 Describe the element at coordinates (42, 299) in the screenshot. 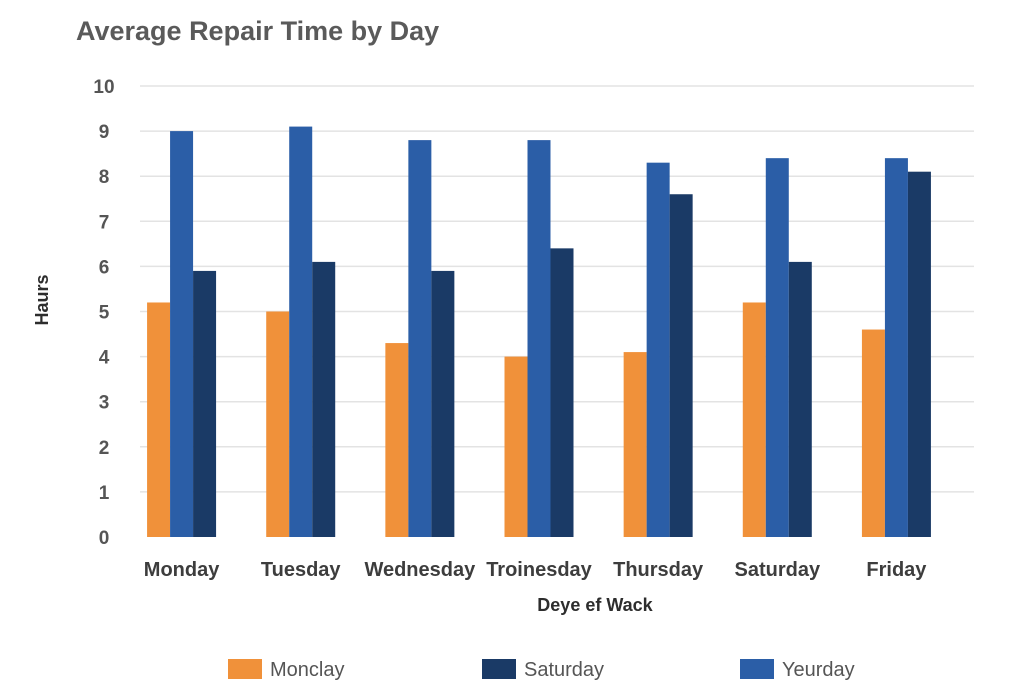

I see `y-axis-label: Haurs` at that location.